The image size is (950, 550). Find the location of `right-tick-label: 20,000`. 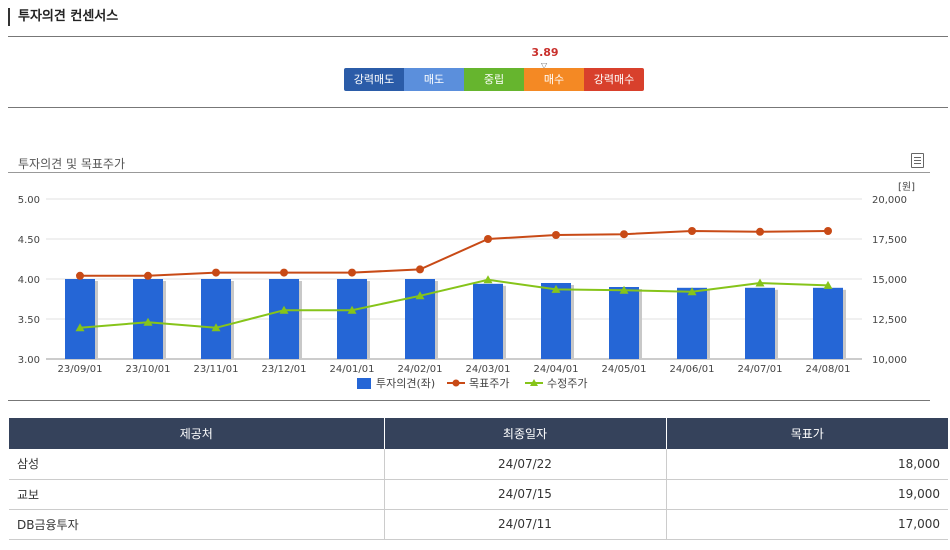

right-tick-label: 20,000 is located at coordinates (889, 200).